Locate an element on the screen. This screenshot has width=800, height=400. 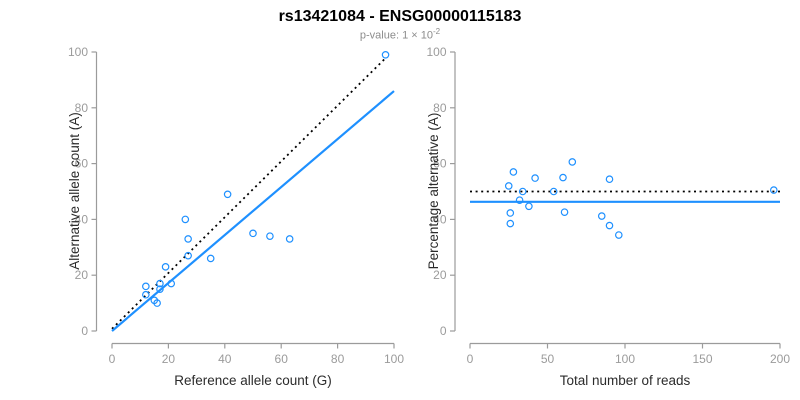
x-tick-label: 200 is located at coordinates (780, 359).